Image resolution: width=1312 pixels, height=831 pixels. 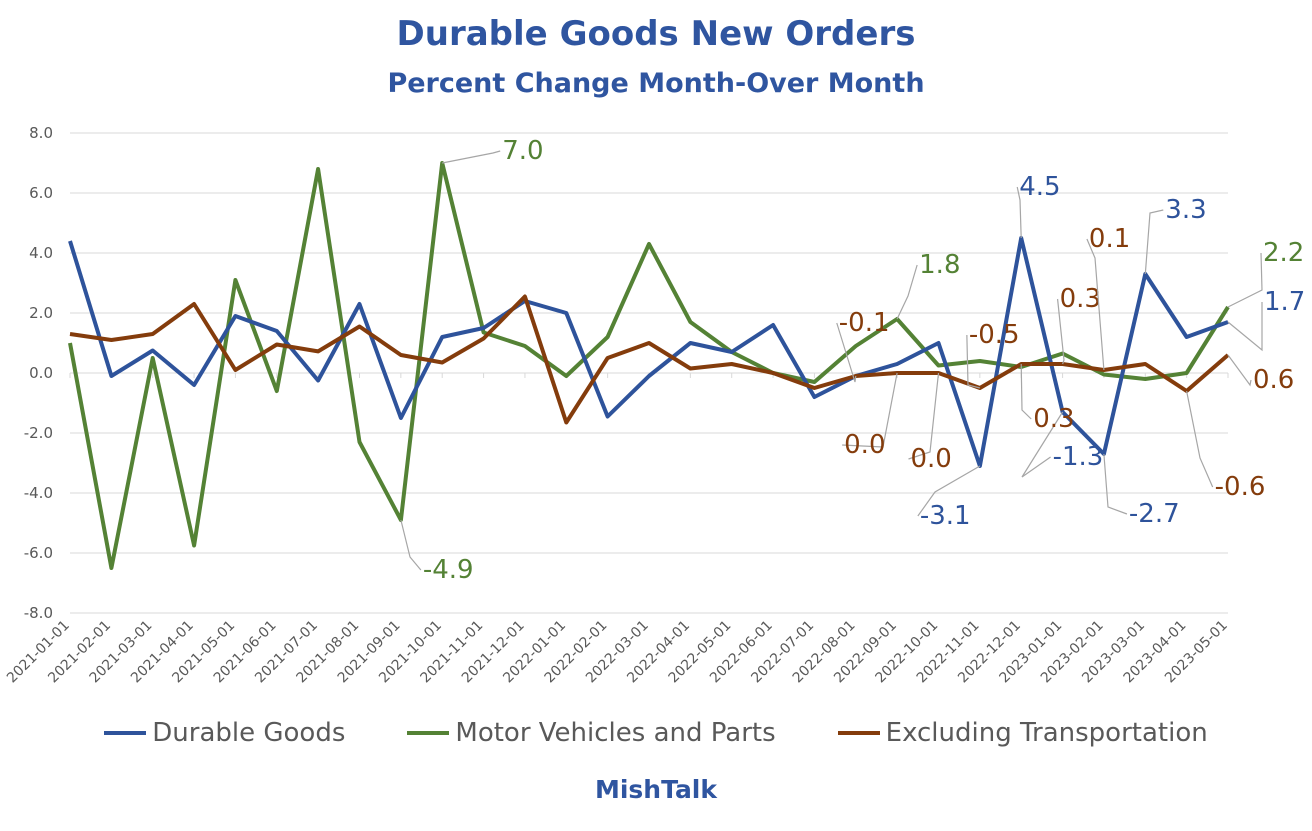 What do you see at coordinates (864, 323) in the screenshot?
I see `data-label: -0.1` at bounding box center [864, 323].